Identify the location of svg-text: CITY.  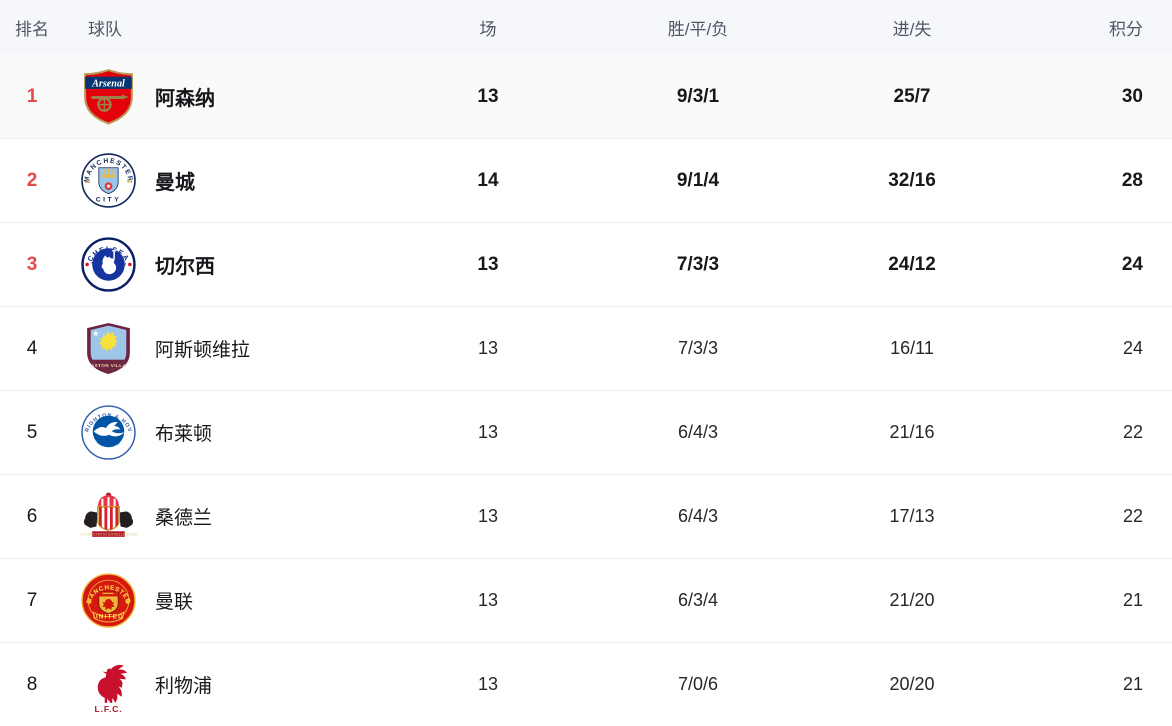
(108, 199).